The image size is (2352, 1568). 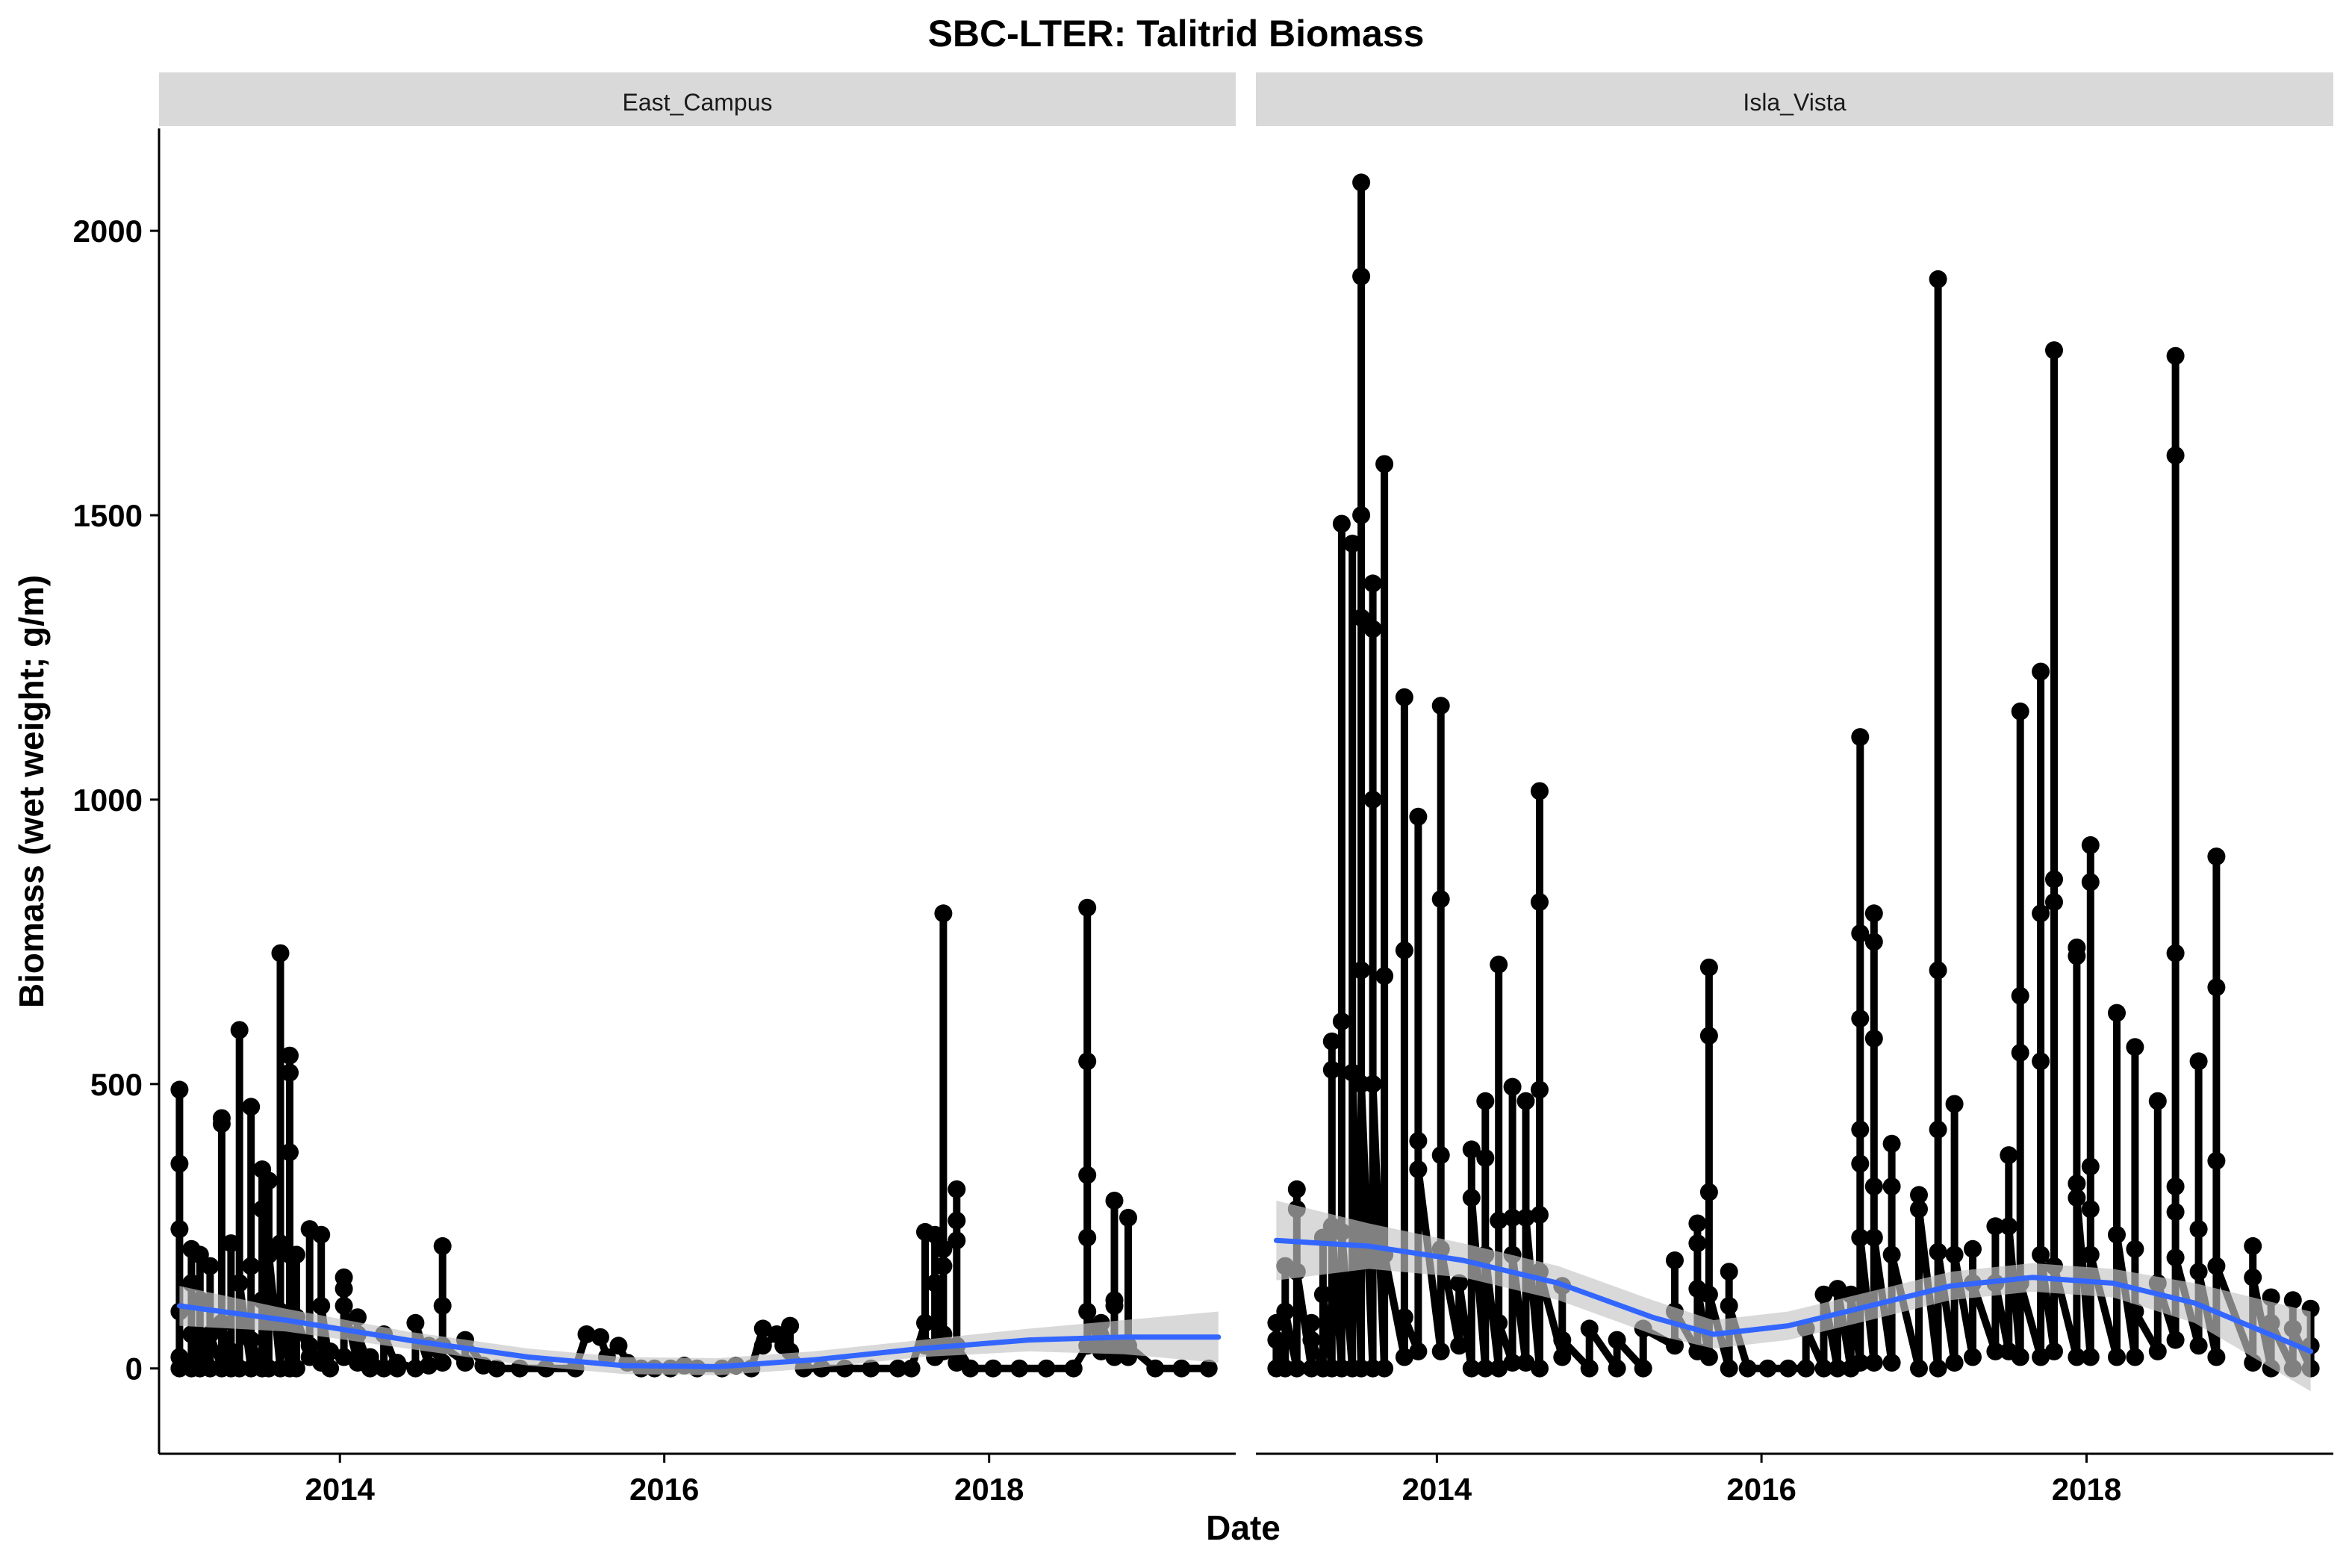 I want to click on y-tick-label: 0, so click(x=134, y=1369).